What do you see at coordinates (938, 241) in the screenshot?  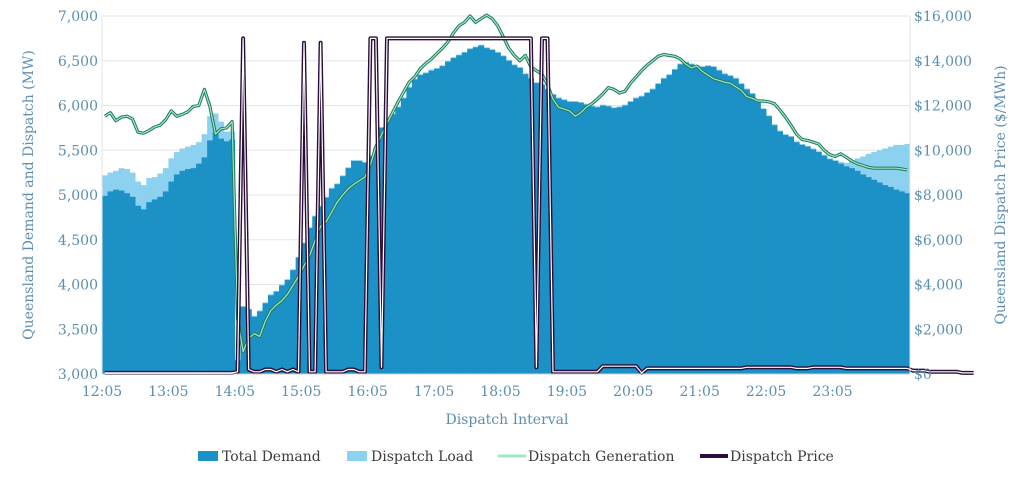 I see `y-right-tick-label: $6,000` at bounding box center [938, 241].